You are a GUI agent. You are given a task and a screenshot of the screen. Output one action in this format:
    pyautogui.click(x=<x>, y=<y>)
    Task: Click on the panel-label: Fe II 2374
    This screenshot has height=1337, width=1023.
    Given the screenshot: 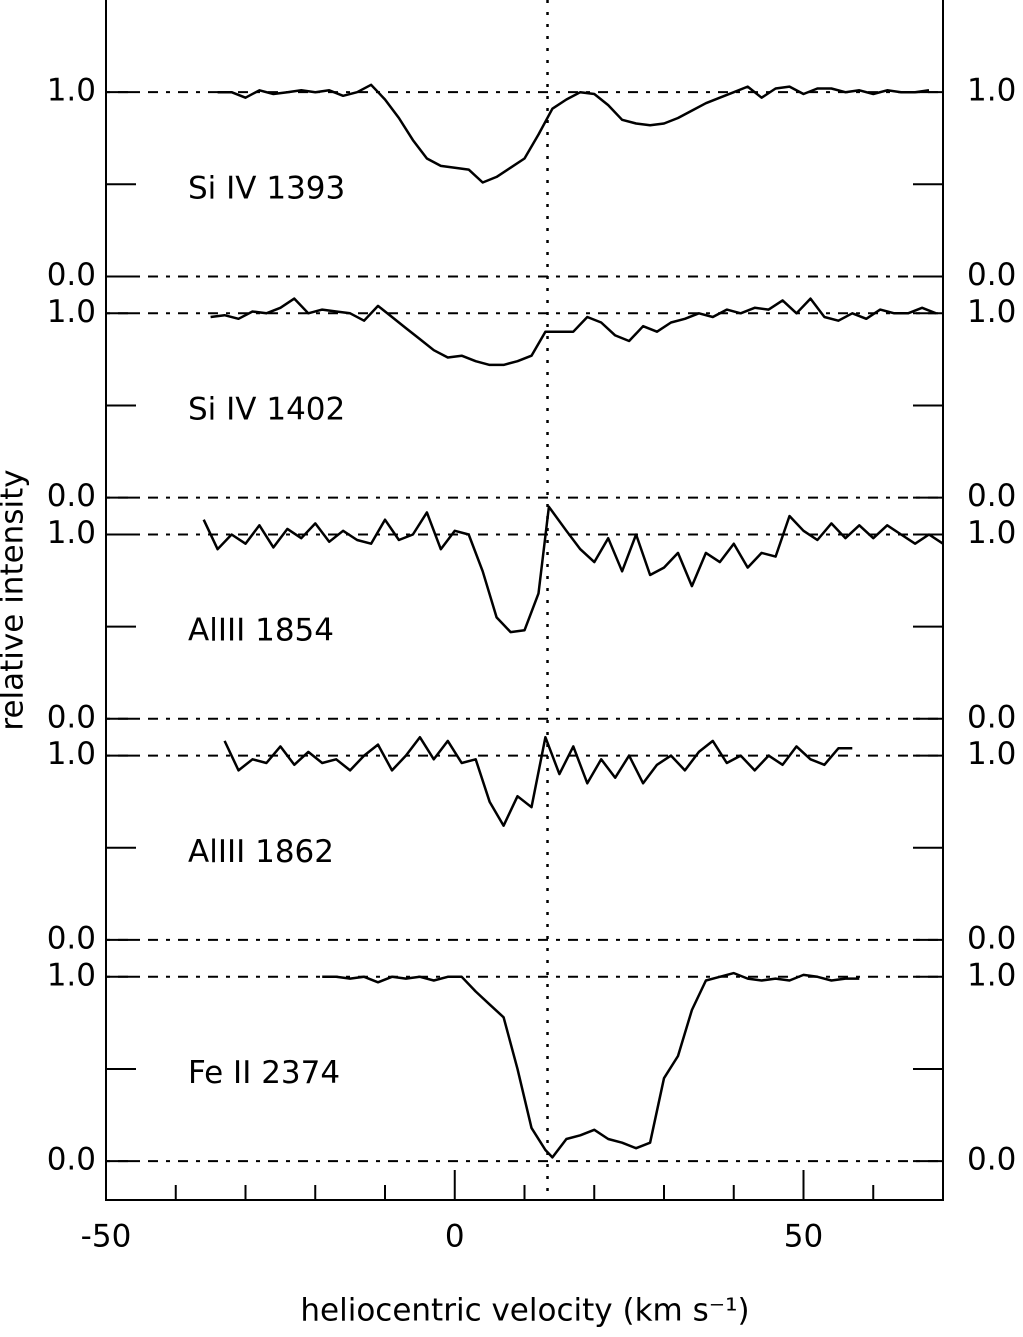 What is the action you would take?
    pyautogui.click(x=264, y=1073)
    